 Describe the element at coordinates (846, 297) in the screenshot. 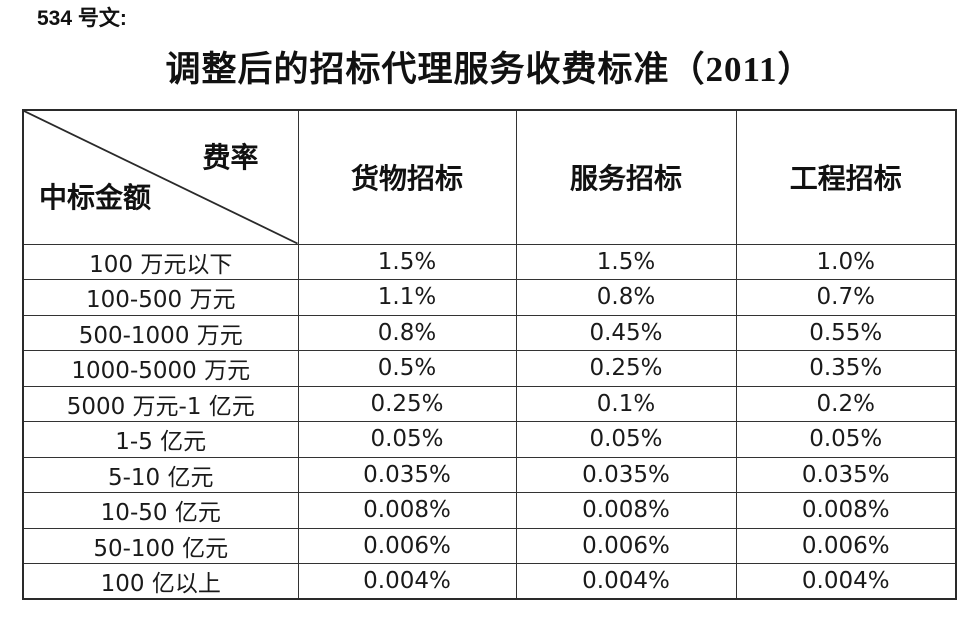

I see `rate-cell: 0.7%` at that location.